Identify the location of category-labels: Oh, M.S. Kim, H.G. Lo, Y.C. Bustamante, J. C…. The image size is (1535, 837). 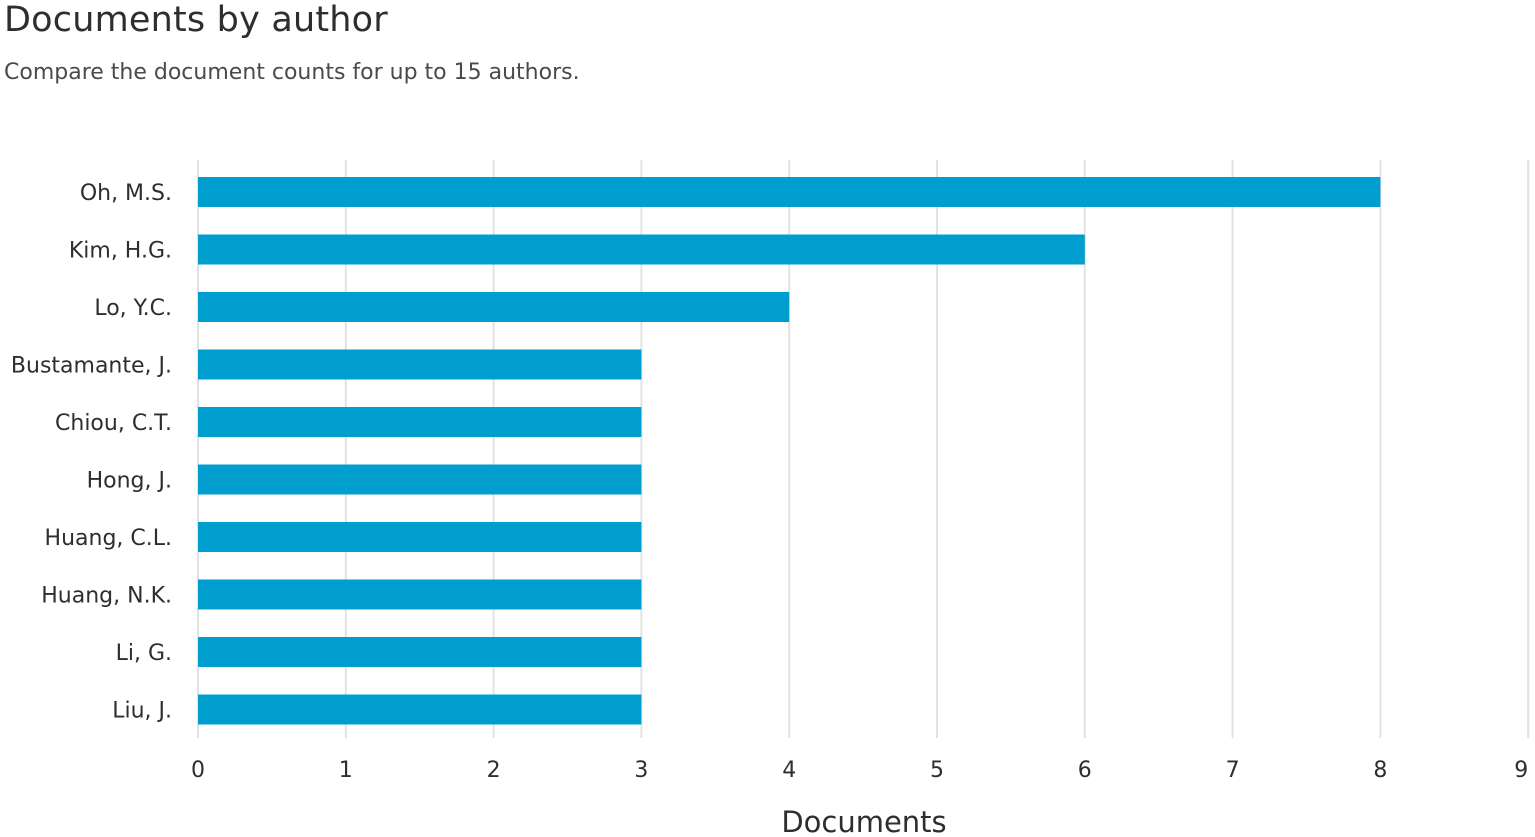
(91, 452).